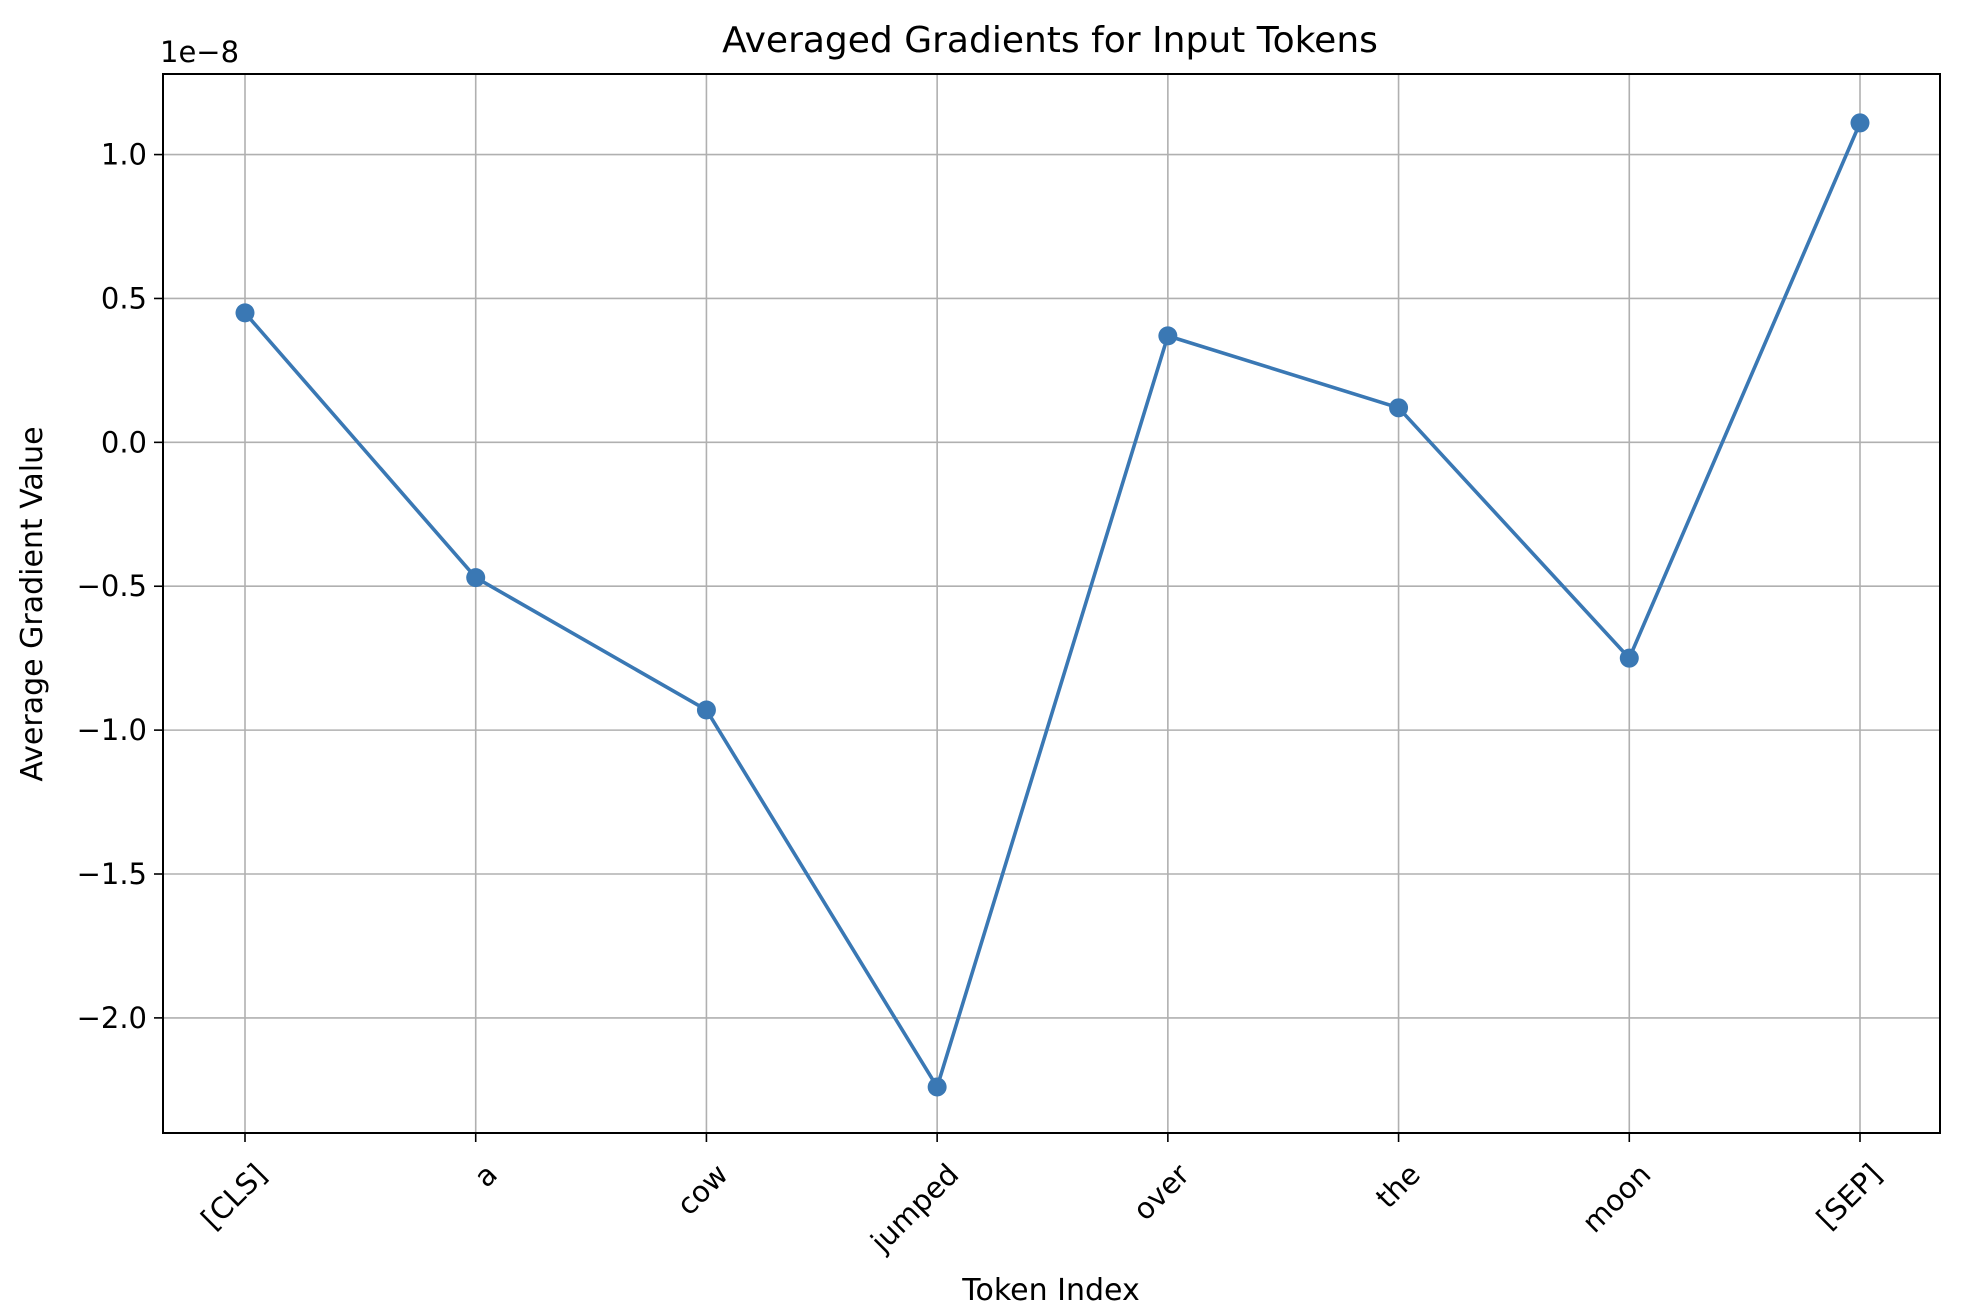  Describe the element at coordinates (937, 1087) in the screenshot. I see `data-point-jumped` at that location.